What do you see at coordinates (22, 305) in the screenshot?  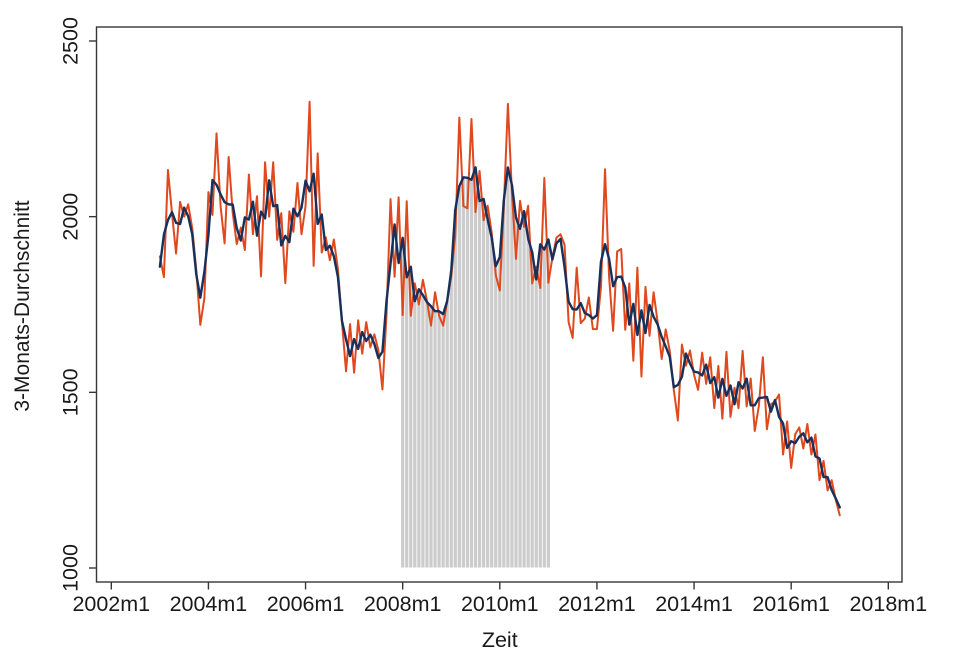 I see `y-axis-title: 3-Monats-Durchschnitt` at bounding box center [22, 305].